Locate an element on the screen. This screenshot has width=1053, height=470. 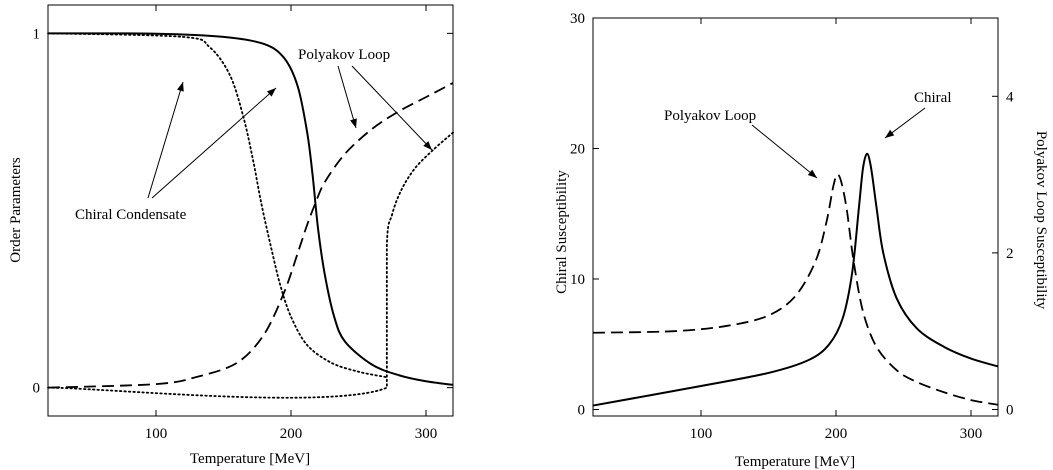
y-tick-label: 1 is located at coordinates (37, 34).